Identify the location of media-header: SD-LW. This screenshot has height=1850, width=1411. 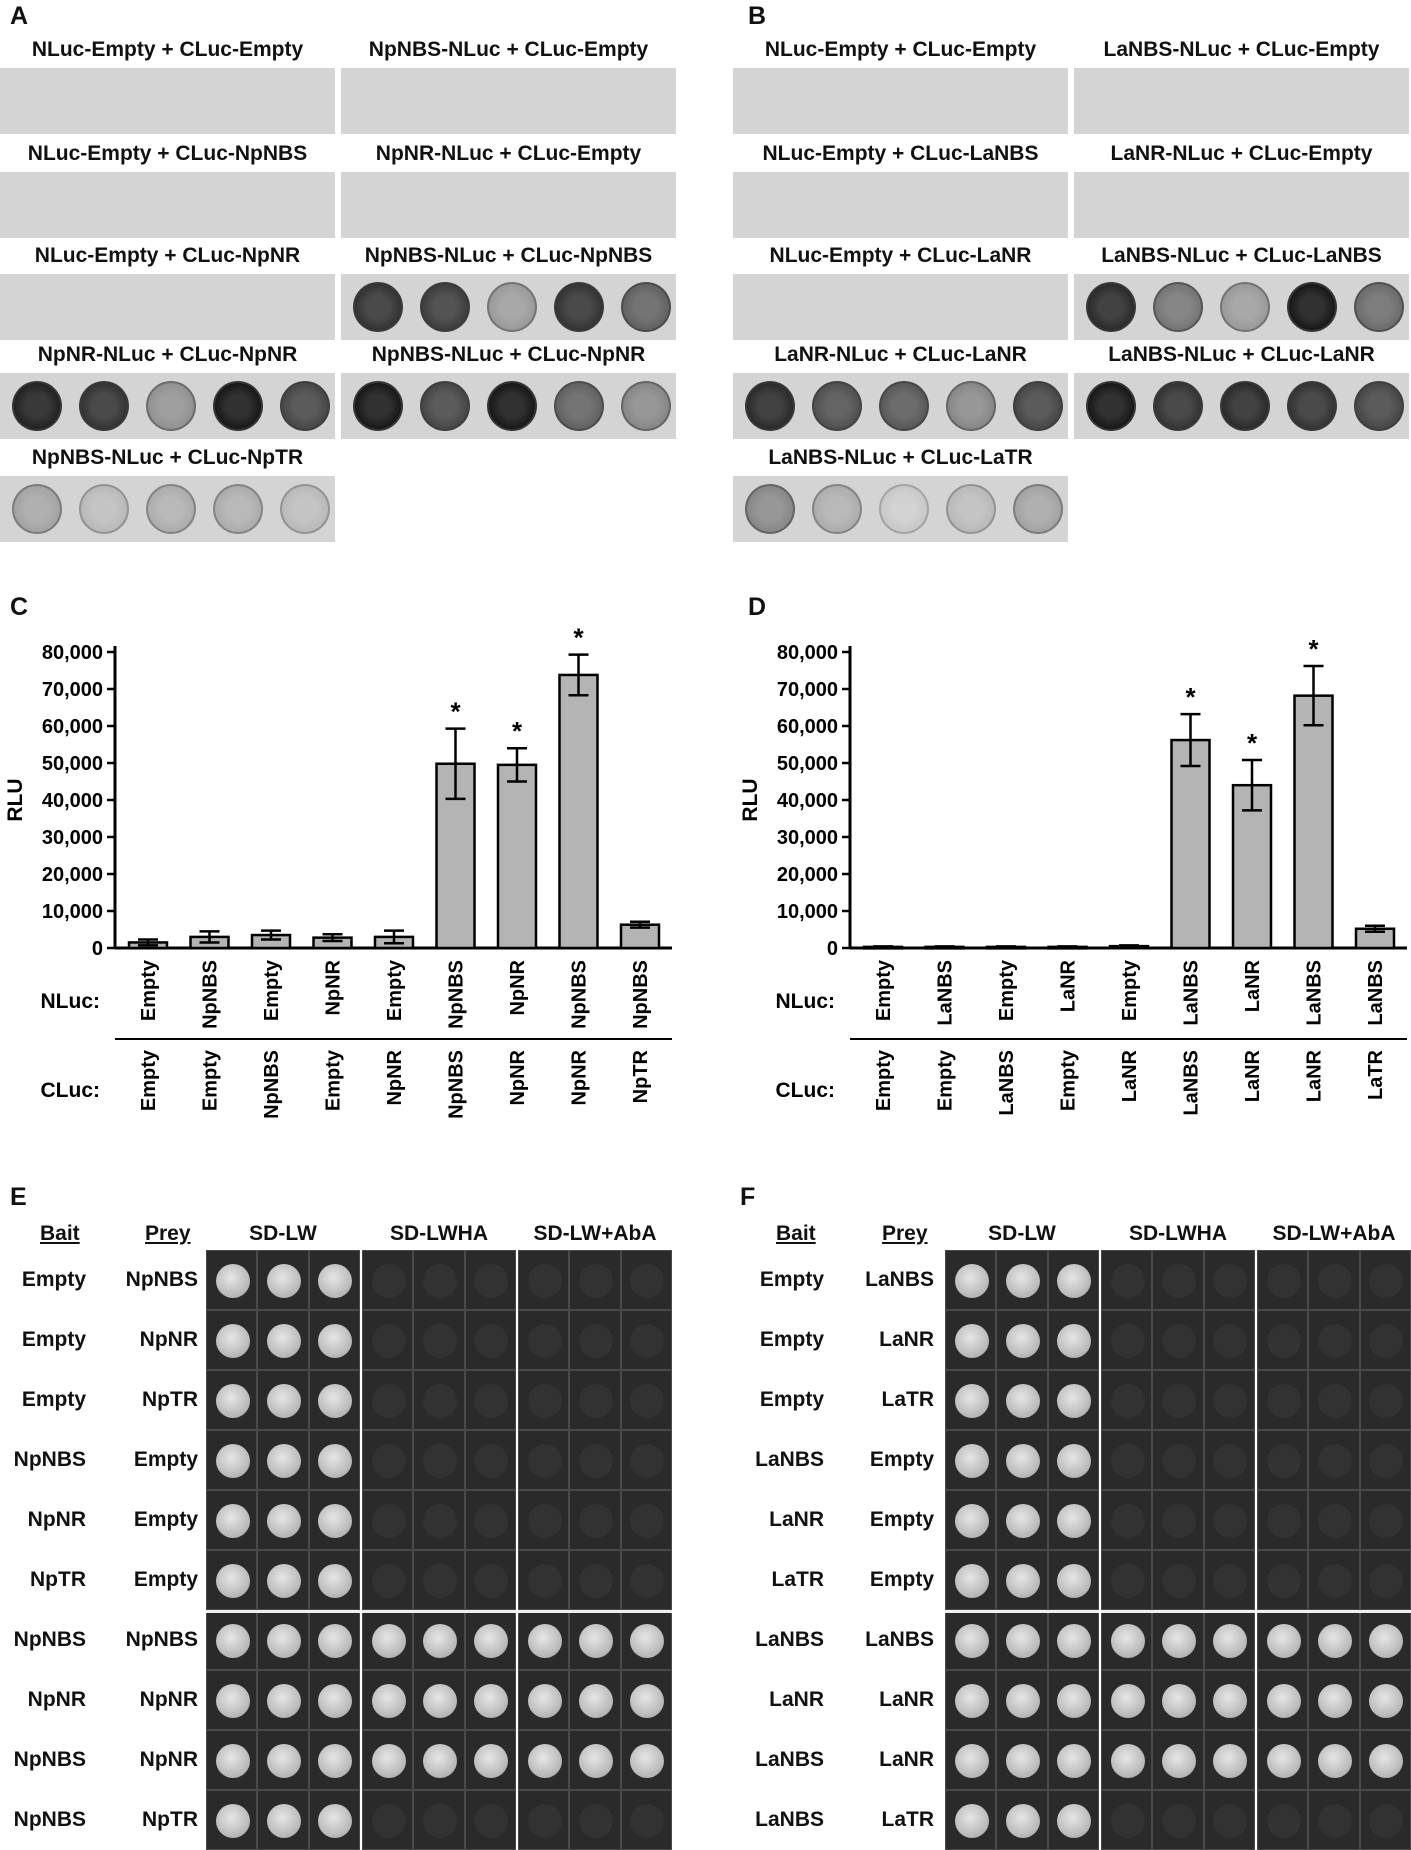
(1022, 1233).